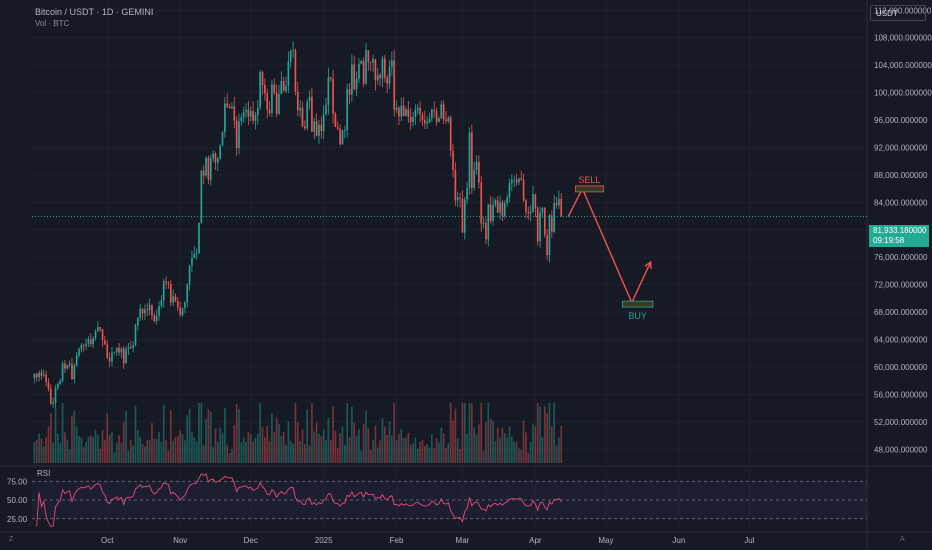  I want to click on rsi-pane: 75.00 50.00 25.00, so click(437, 500).